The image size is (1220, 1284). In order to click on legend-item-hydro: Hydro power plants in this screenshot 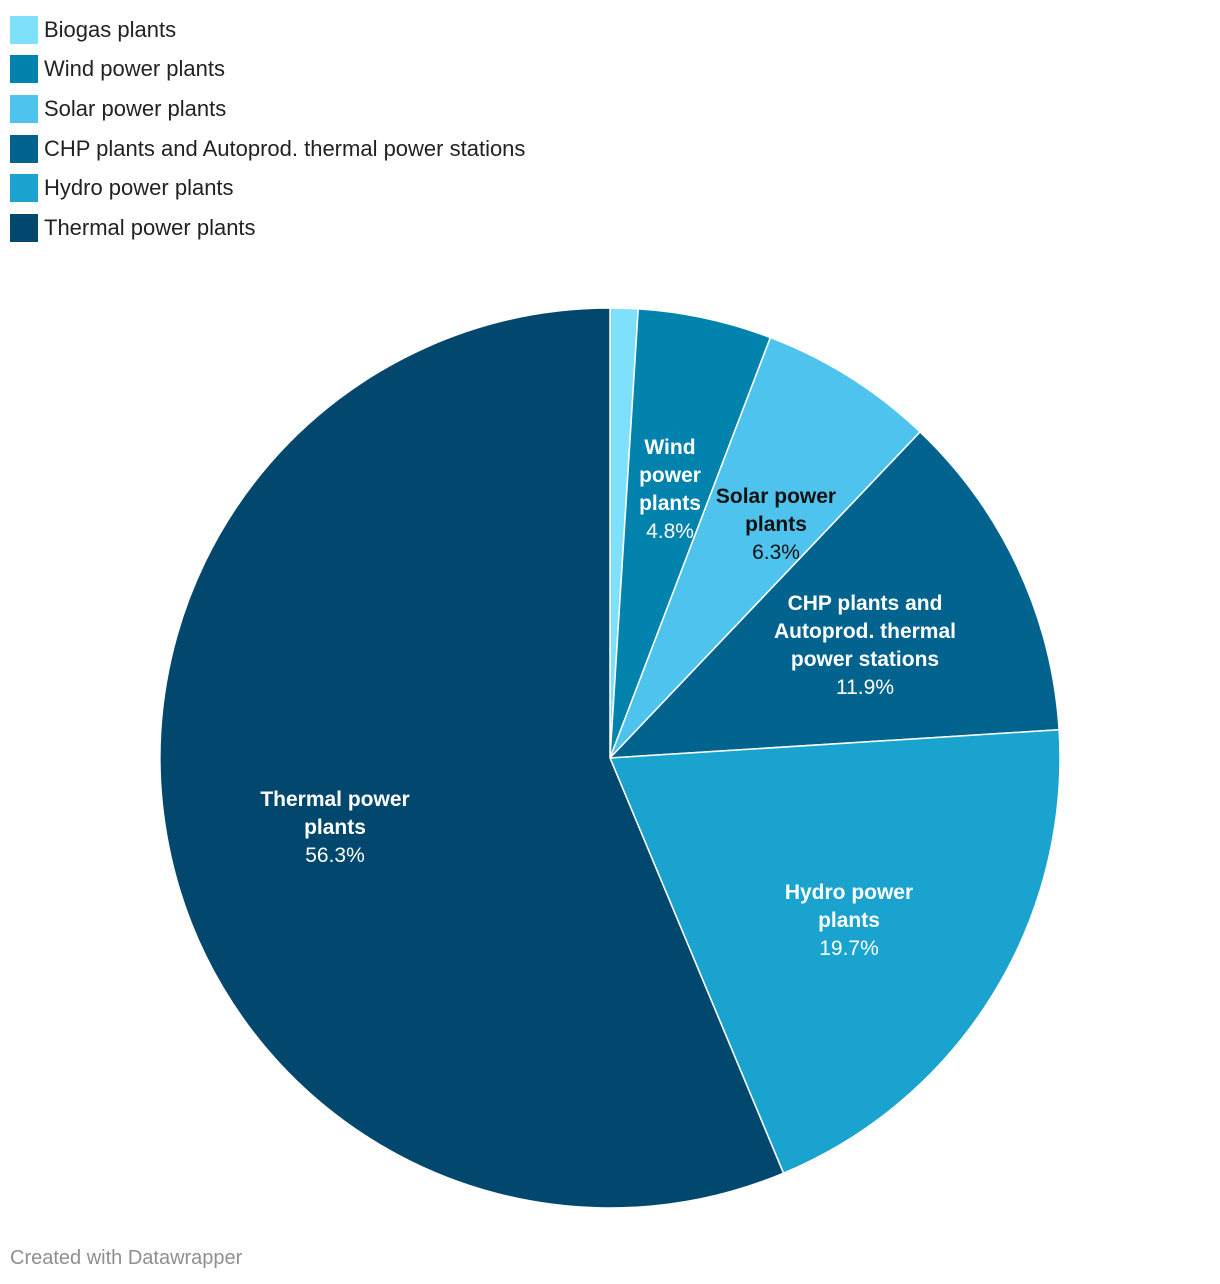, I will do `click(267, 188)`.